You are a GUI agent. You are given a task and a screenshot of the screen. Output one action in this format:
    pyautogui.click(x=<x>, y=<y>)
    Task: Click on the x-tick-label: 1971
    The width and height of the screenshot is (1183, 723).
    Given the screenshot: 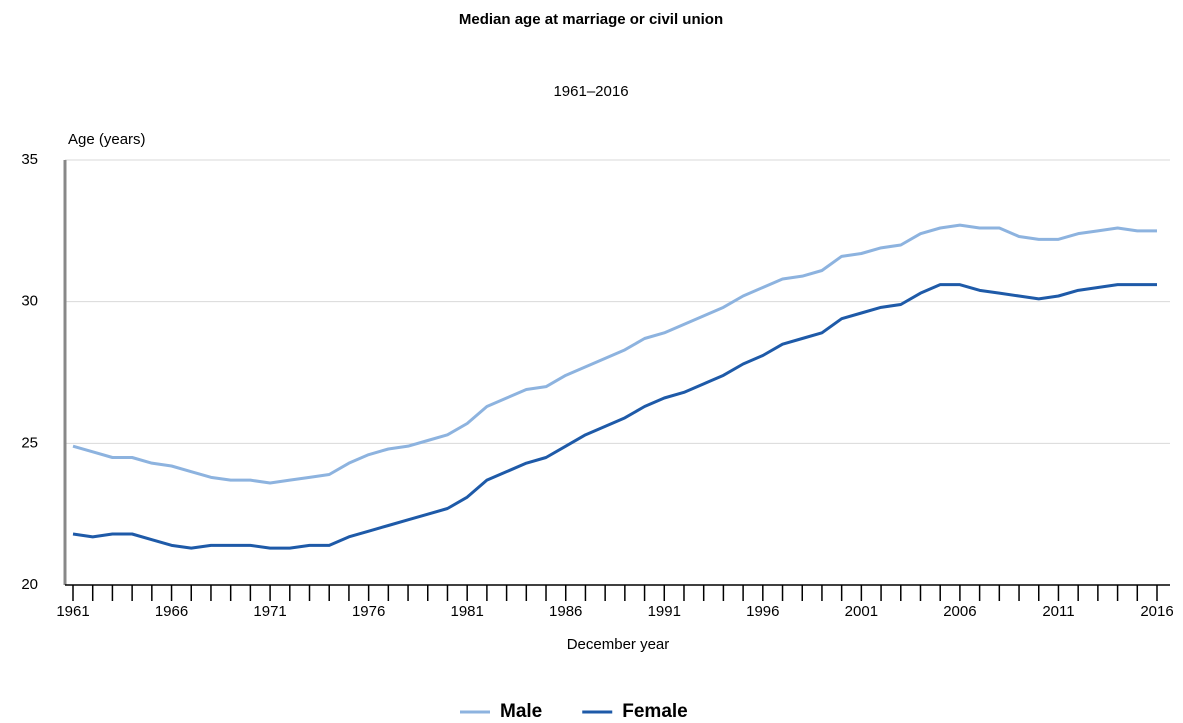 What is the action you would take?
    pyautogui.click(x=269, y=611)
    